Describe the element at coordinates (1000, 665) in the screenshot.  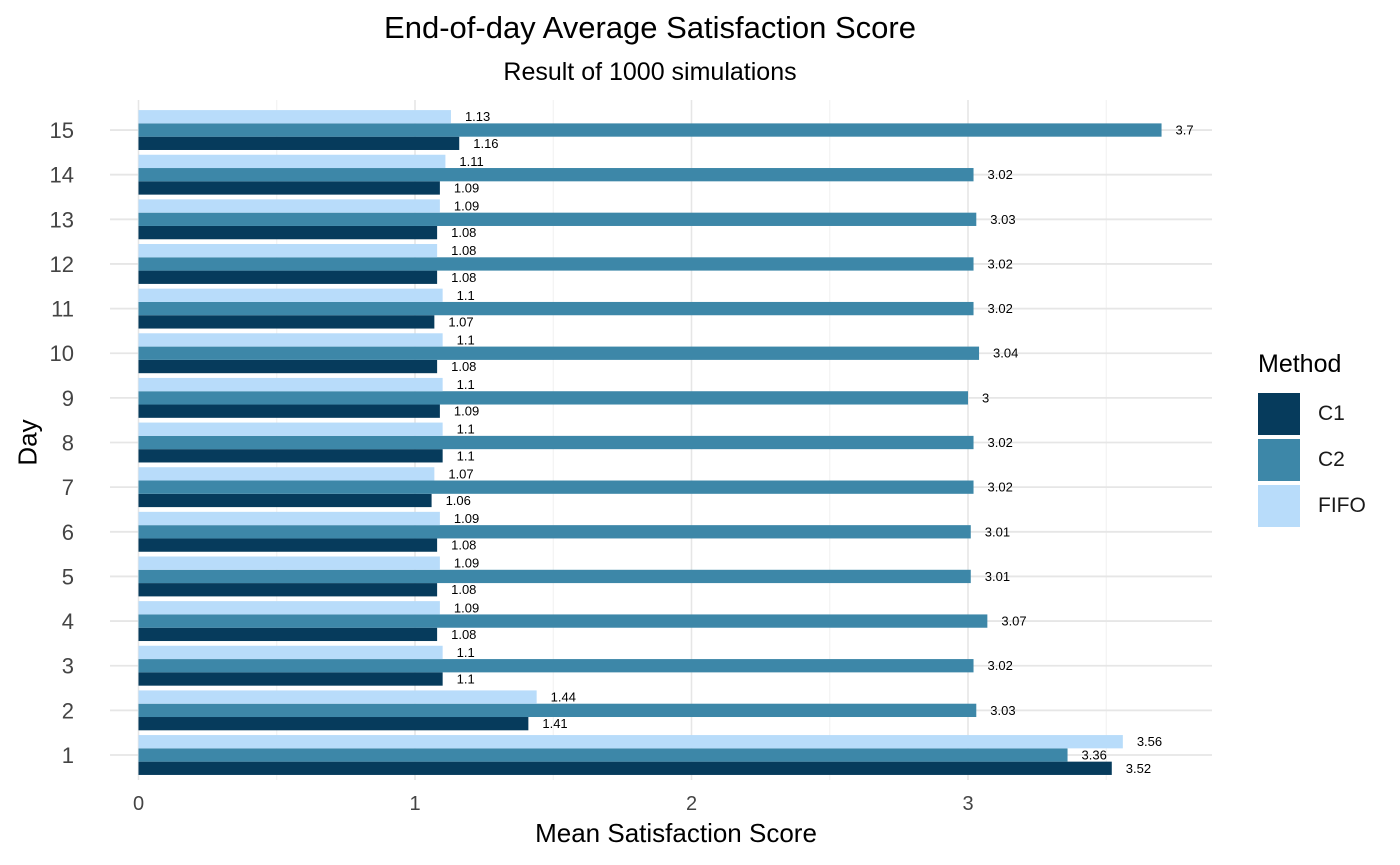
I see `data-label-c2-day-3: 3.02` at that location.